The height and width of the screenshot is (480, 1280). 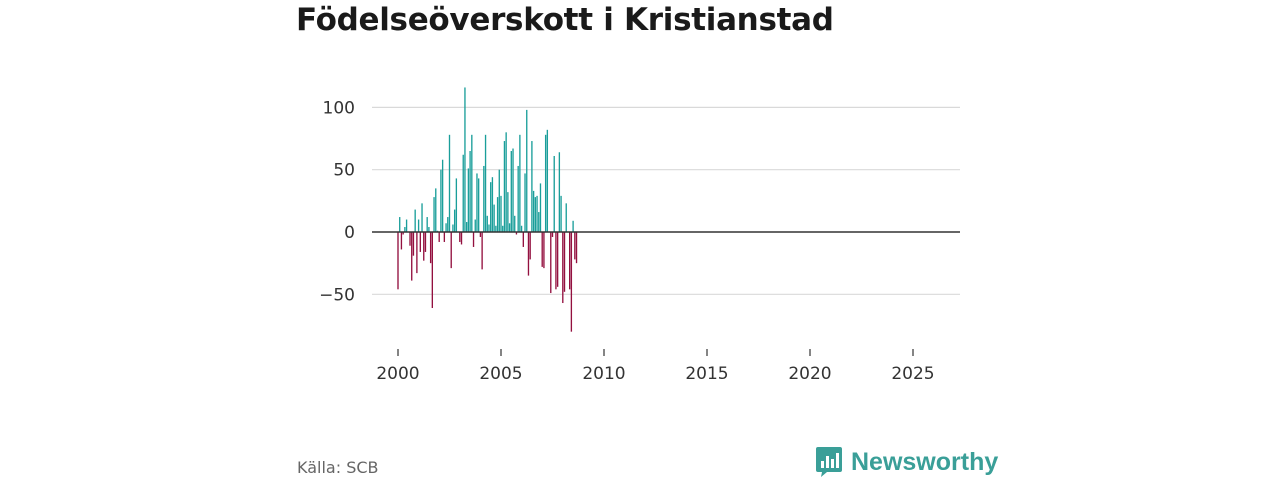 What do you see at coordinates (339, 108) in the screenshot?
I see `y-tick-label: 100` at bounding box center [339, 108].